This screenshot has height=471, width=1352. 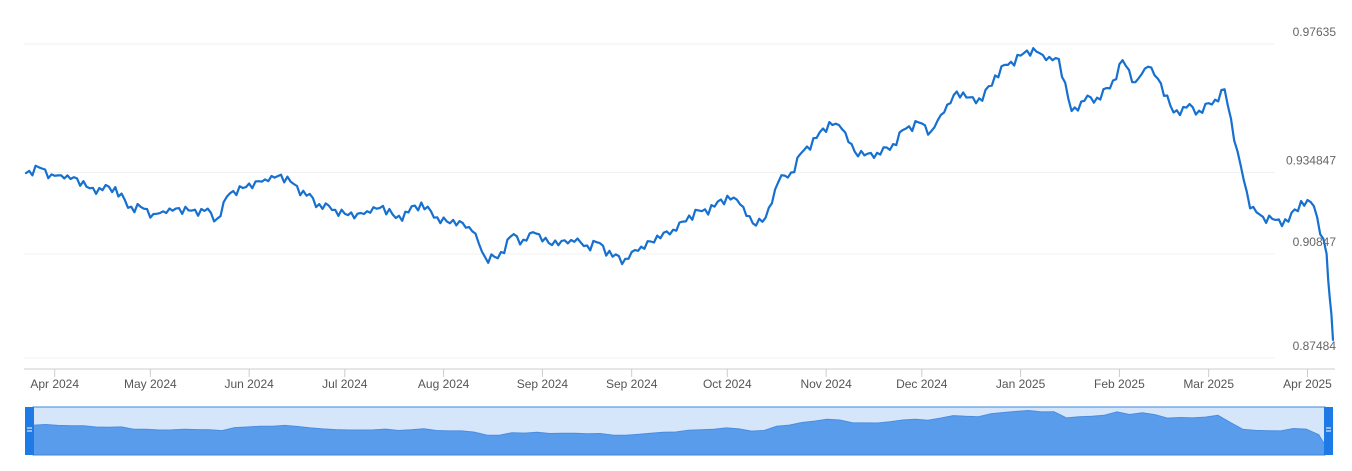 What do you see at coordinates (922, 384) in the screenshot?
I see `x-tick-label: Dec 2024` at bounding box center [922, 384].